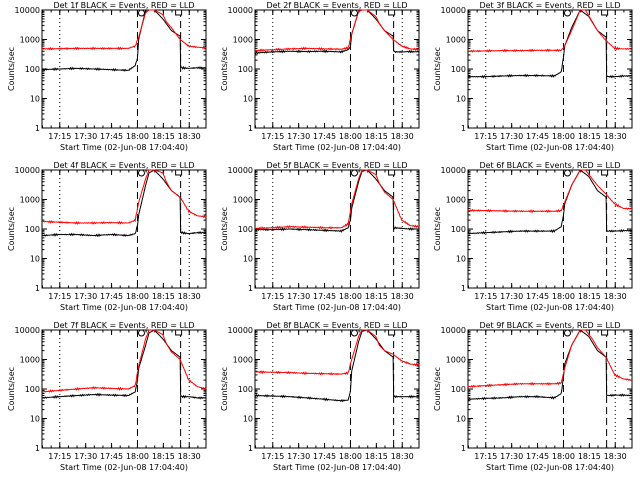 This screenshot has height=480, width=640. Describe the element at coordinates (336, 325) in the screenshot. I see `chart-title: Det 8f BLACK = Events, RED = LLD` at that location.